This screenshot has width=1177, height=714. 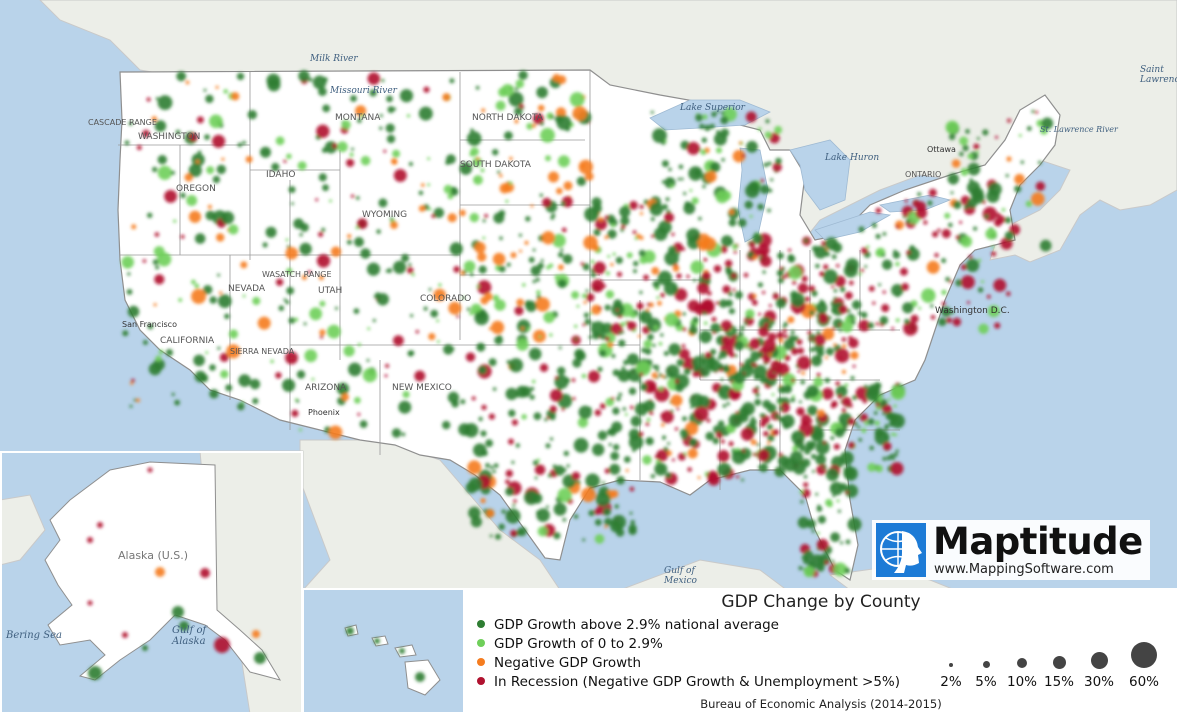 I want to click on data-source: Bureau of Economic Analysis (2014-2015), so click(x=821, y=704).